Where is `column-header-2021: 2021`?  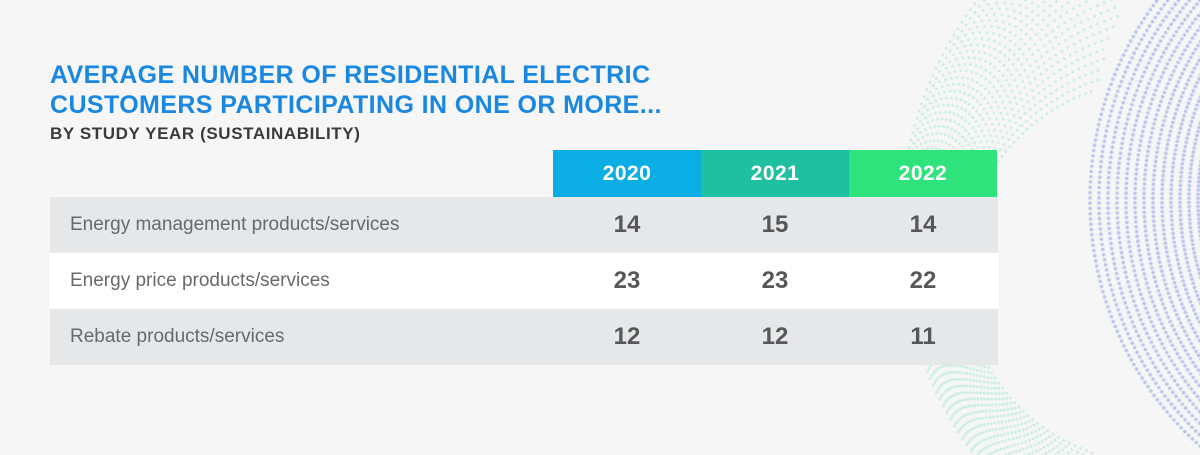 column-header-2021: 2021 is located at coordinates (775, 173).